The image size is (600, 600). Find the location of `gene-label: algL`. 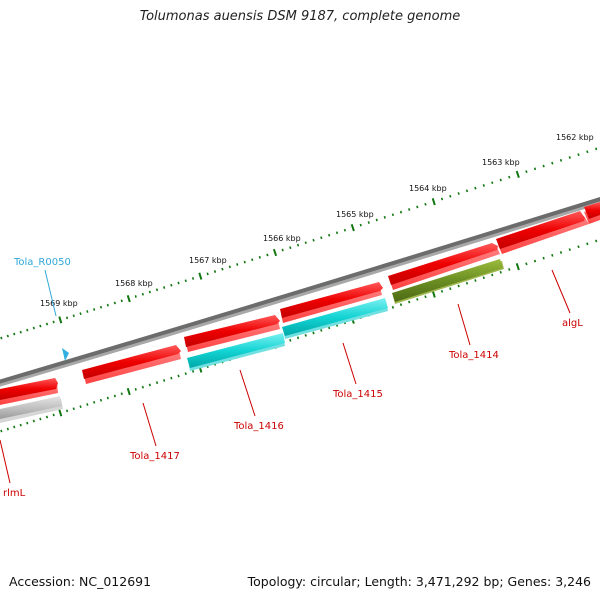

gene-label: algL is located at coordinates (572, 323).